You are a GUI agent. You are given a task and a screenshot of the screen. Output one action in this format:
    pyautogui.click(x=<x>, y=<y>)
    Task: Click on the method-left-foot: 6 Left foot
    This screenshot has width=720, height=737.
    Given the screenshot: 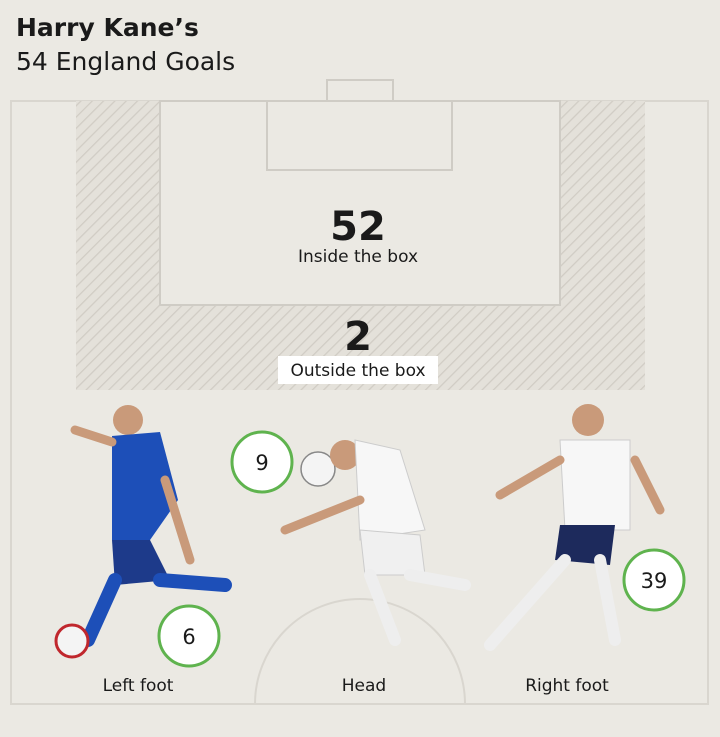 What is the action you would take?
    pyautogui.click(x=162, y=650)
    